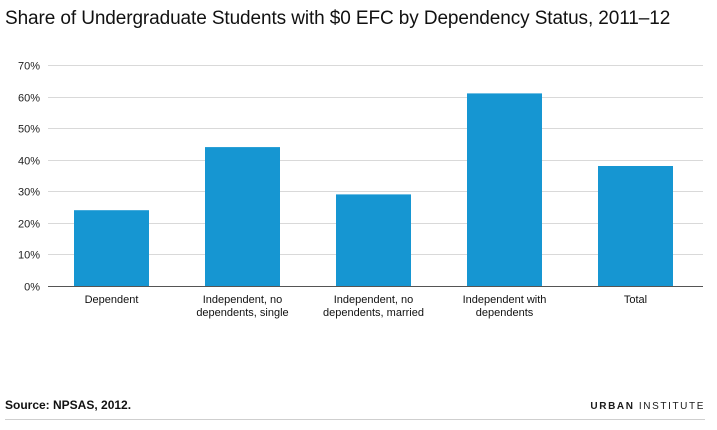 The width and height of the screenshot is (717, 430). What do you see at coordinates (29, 256) in the screenshot?
I see `y-tick-label: 10%` at bounding box center [29, 256].